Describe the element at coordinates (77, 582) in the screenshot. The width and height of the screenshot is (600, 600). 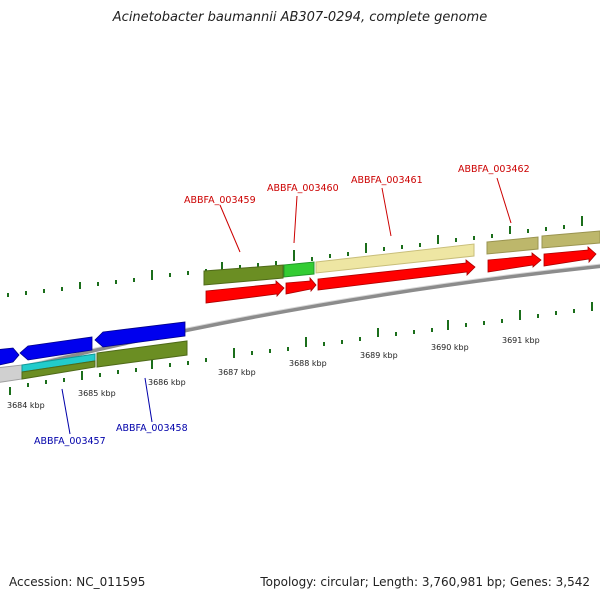
I see `accession-text: Accession: NC_011595` at that location.